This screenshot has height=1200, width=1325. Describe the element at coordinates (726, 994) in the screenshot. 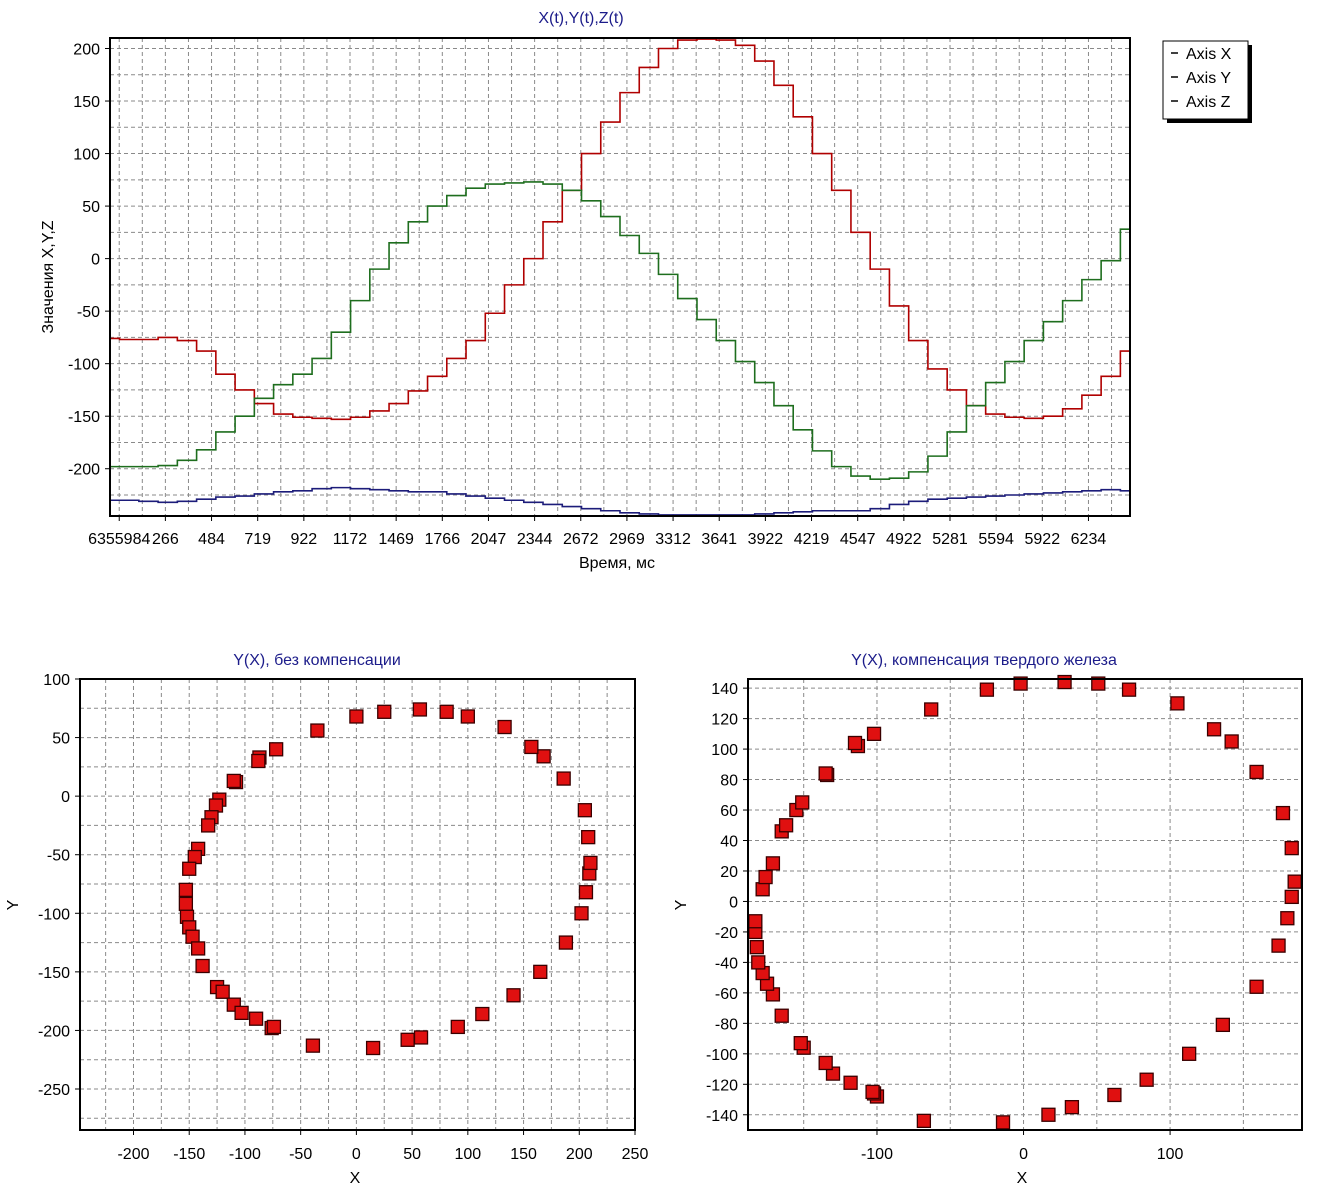

I see `y-tick-label: -60` at that location.